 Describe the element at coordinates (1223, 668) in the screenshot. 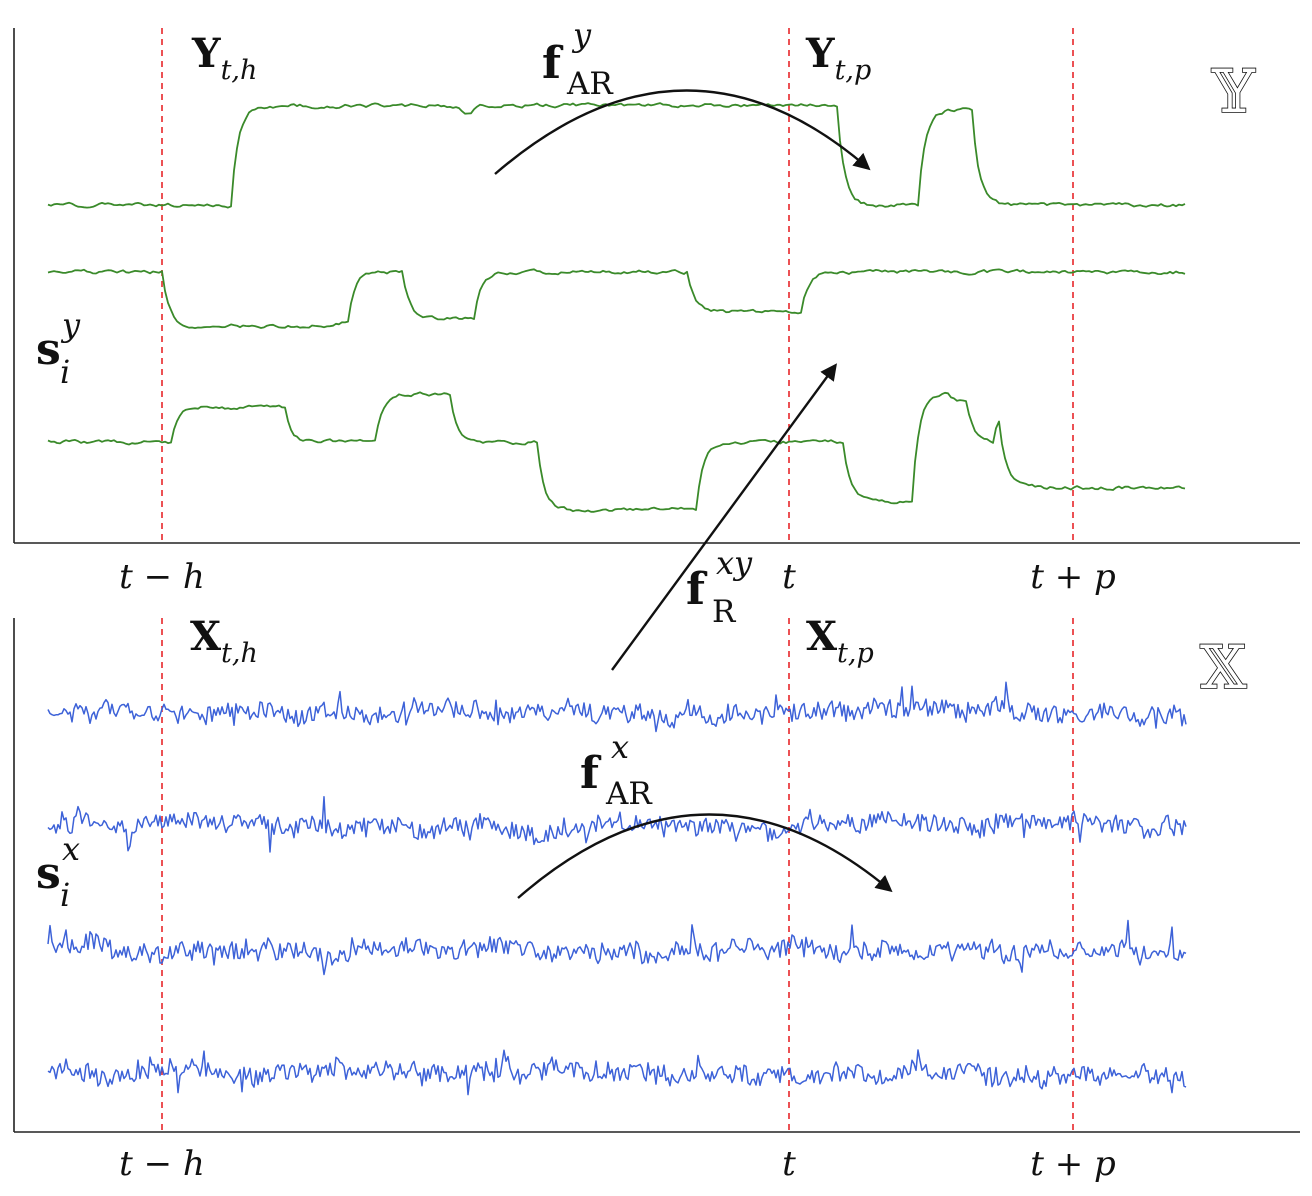

I see `bottom-space-label: 𝕏` at that location.